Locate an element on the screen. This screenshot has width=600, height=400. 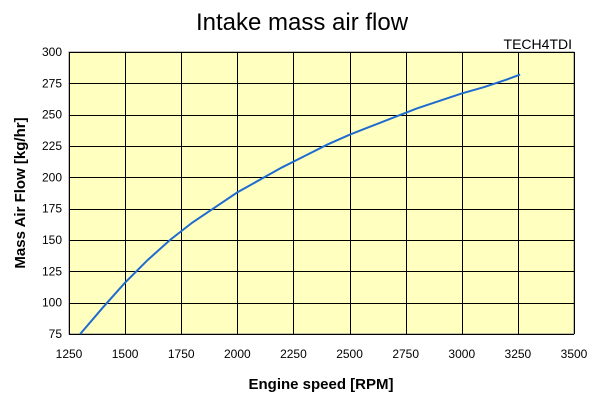
chart-title: Intake mass air flow is located at coordinates (302, 22).